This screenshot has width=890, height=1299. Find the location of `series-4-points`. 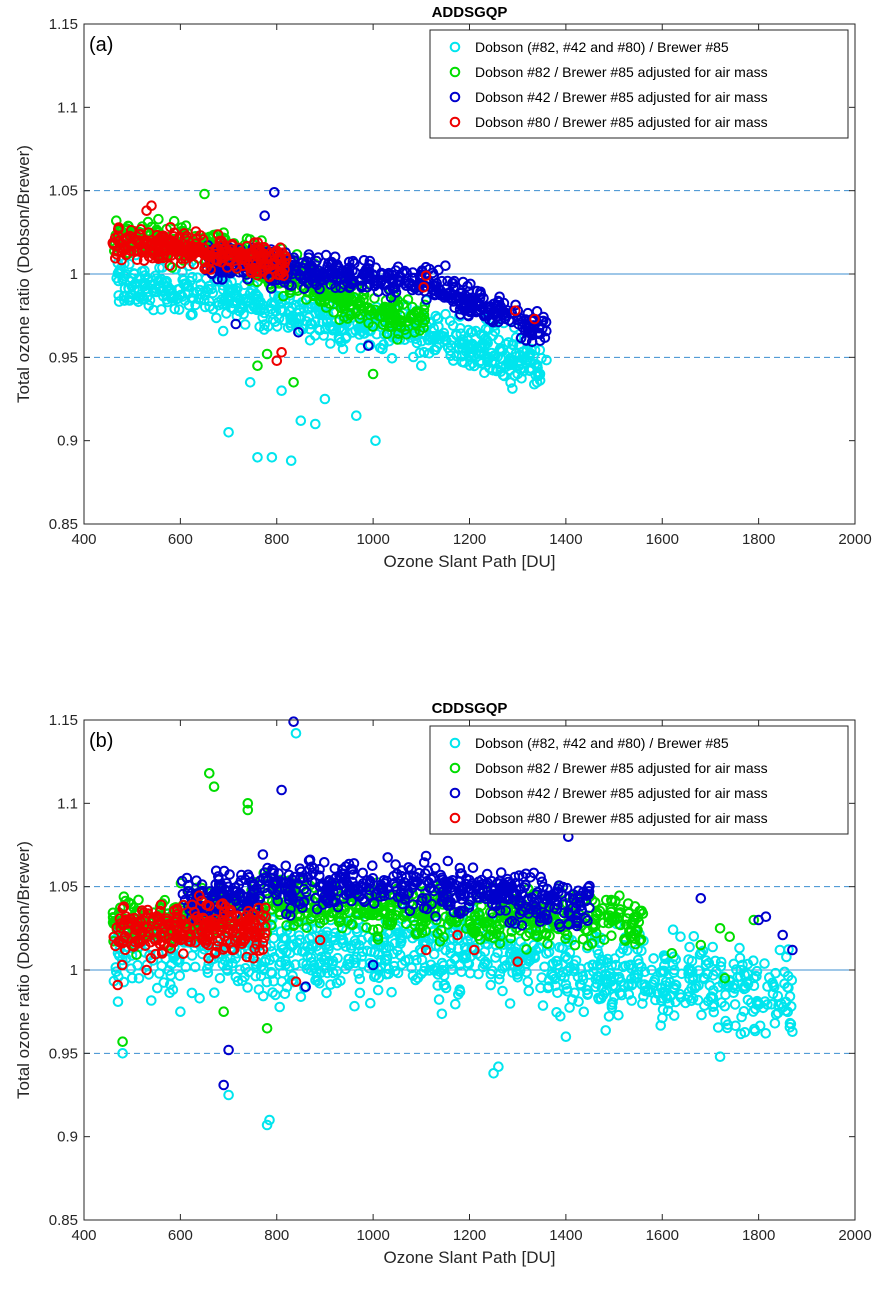

series-4-points is located at coordinates (316, 940).